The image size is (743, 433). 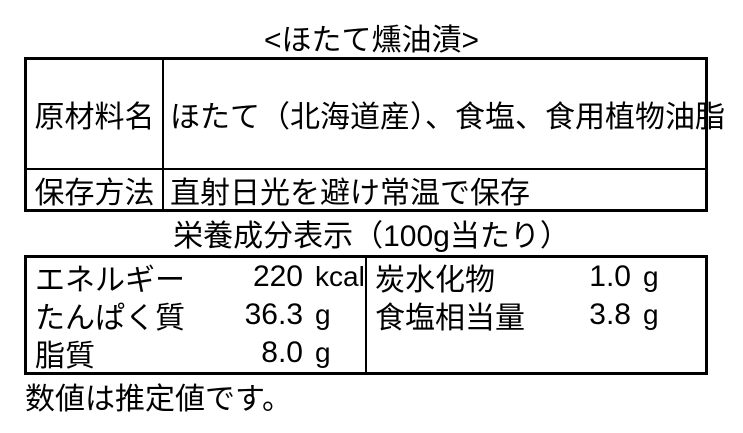 What do you see at coordinates (110, 318) in the screenshot?
I see `protein-label: たんぱく質` at bounding box center [110, 318].